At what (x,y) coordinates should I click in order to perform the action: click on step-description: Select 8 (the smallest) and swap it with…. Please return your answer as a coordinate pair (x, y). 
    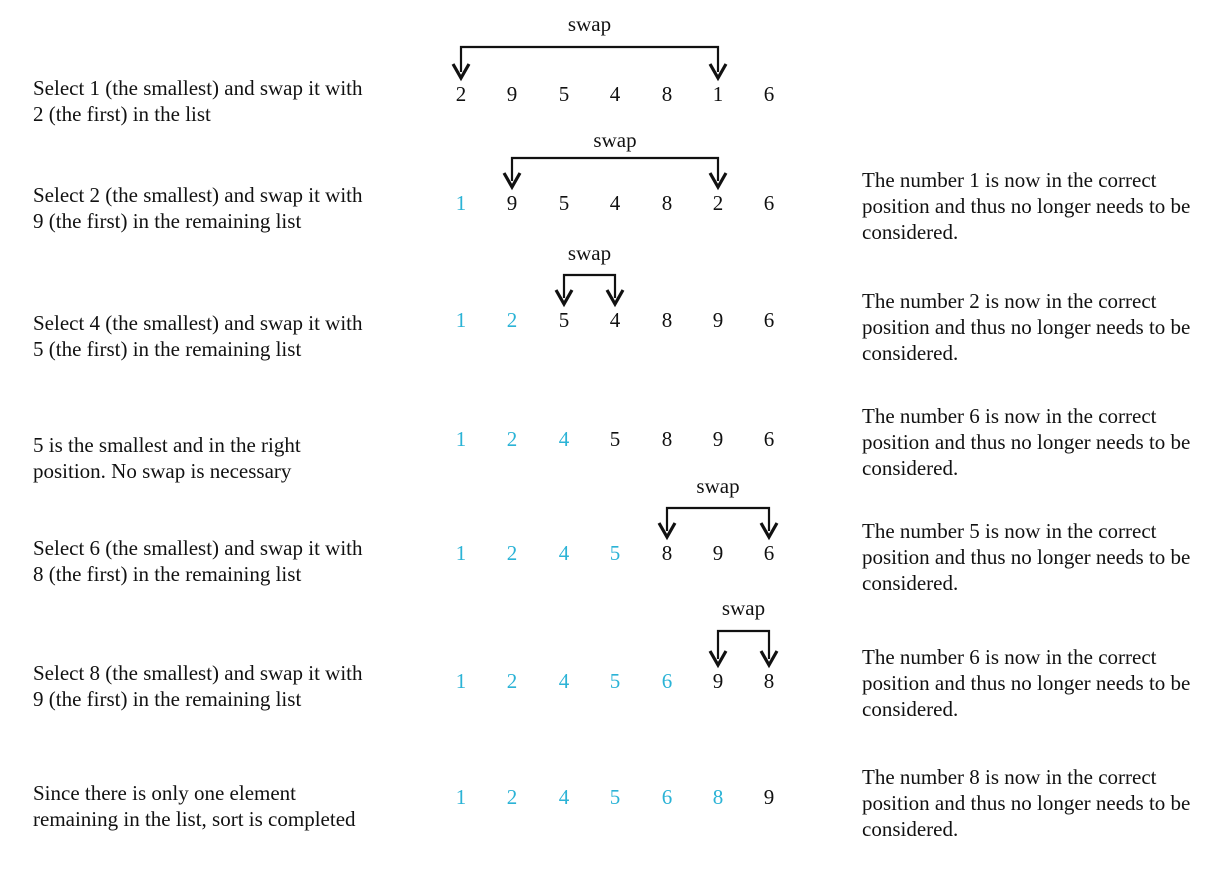
    Looking at the image, I should click on (198, 686).